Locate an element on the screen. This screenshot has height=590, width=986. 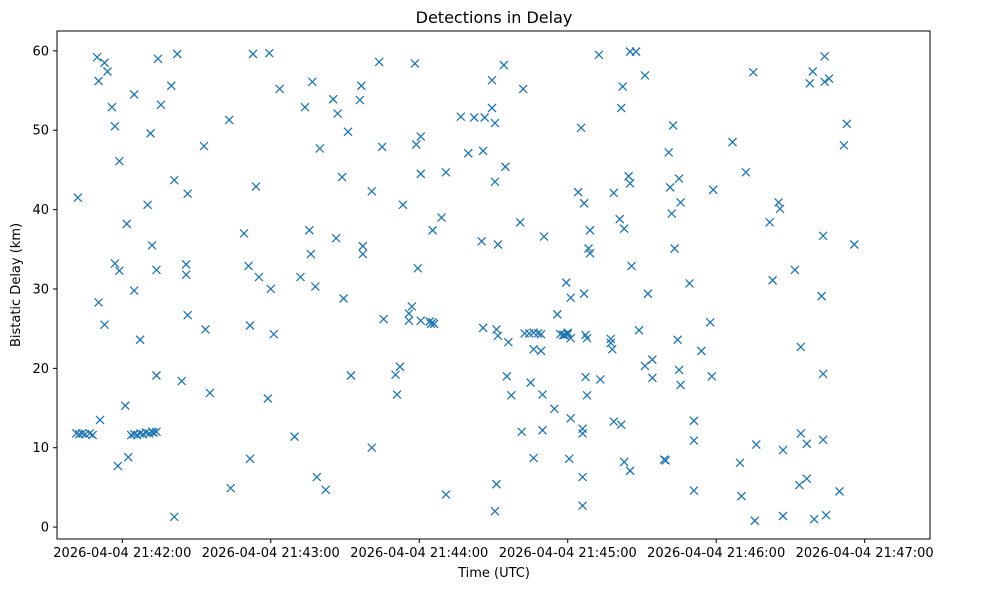
y-tick-label: 30 is located at coordinates (40, 289).